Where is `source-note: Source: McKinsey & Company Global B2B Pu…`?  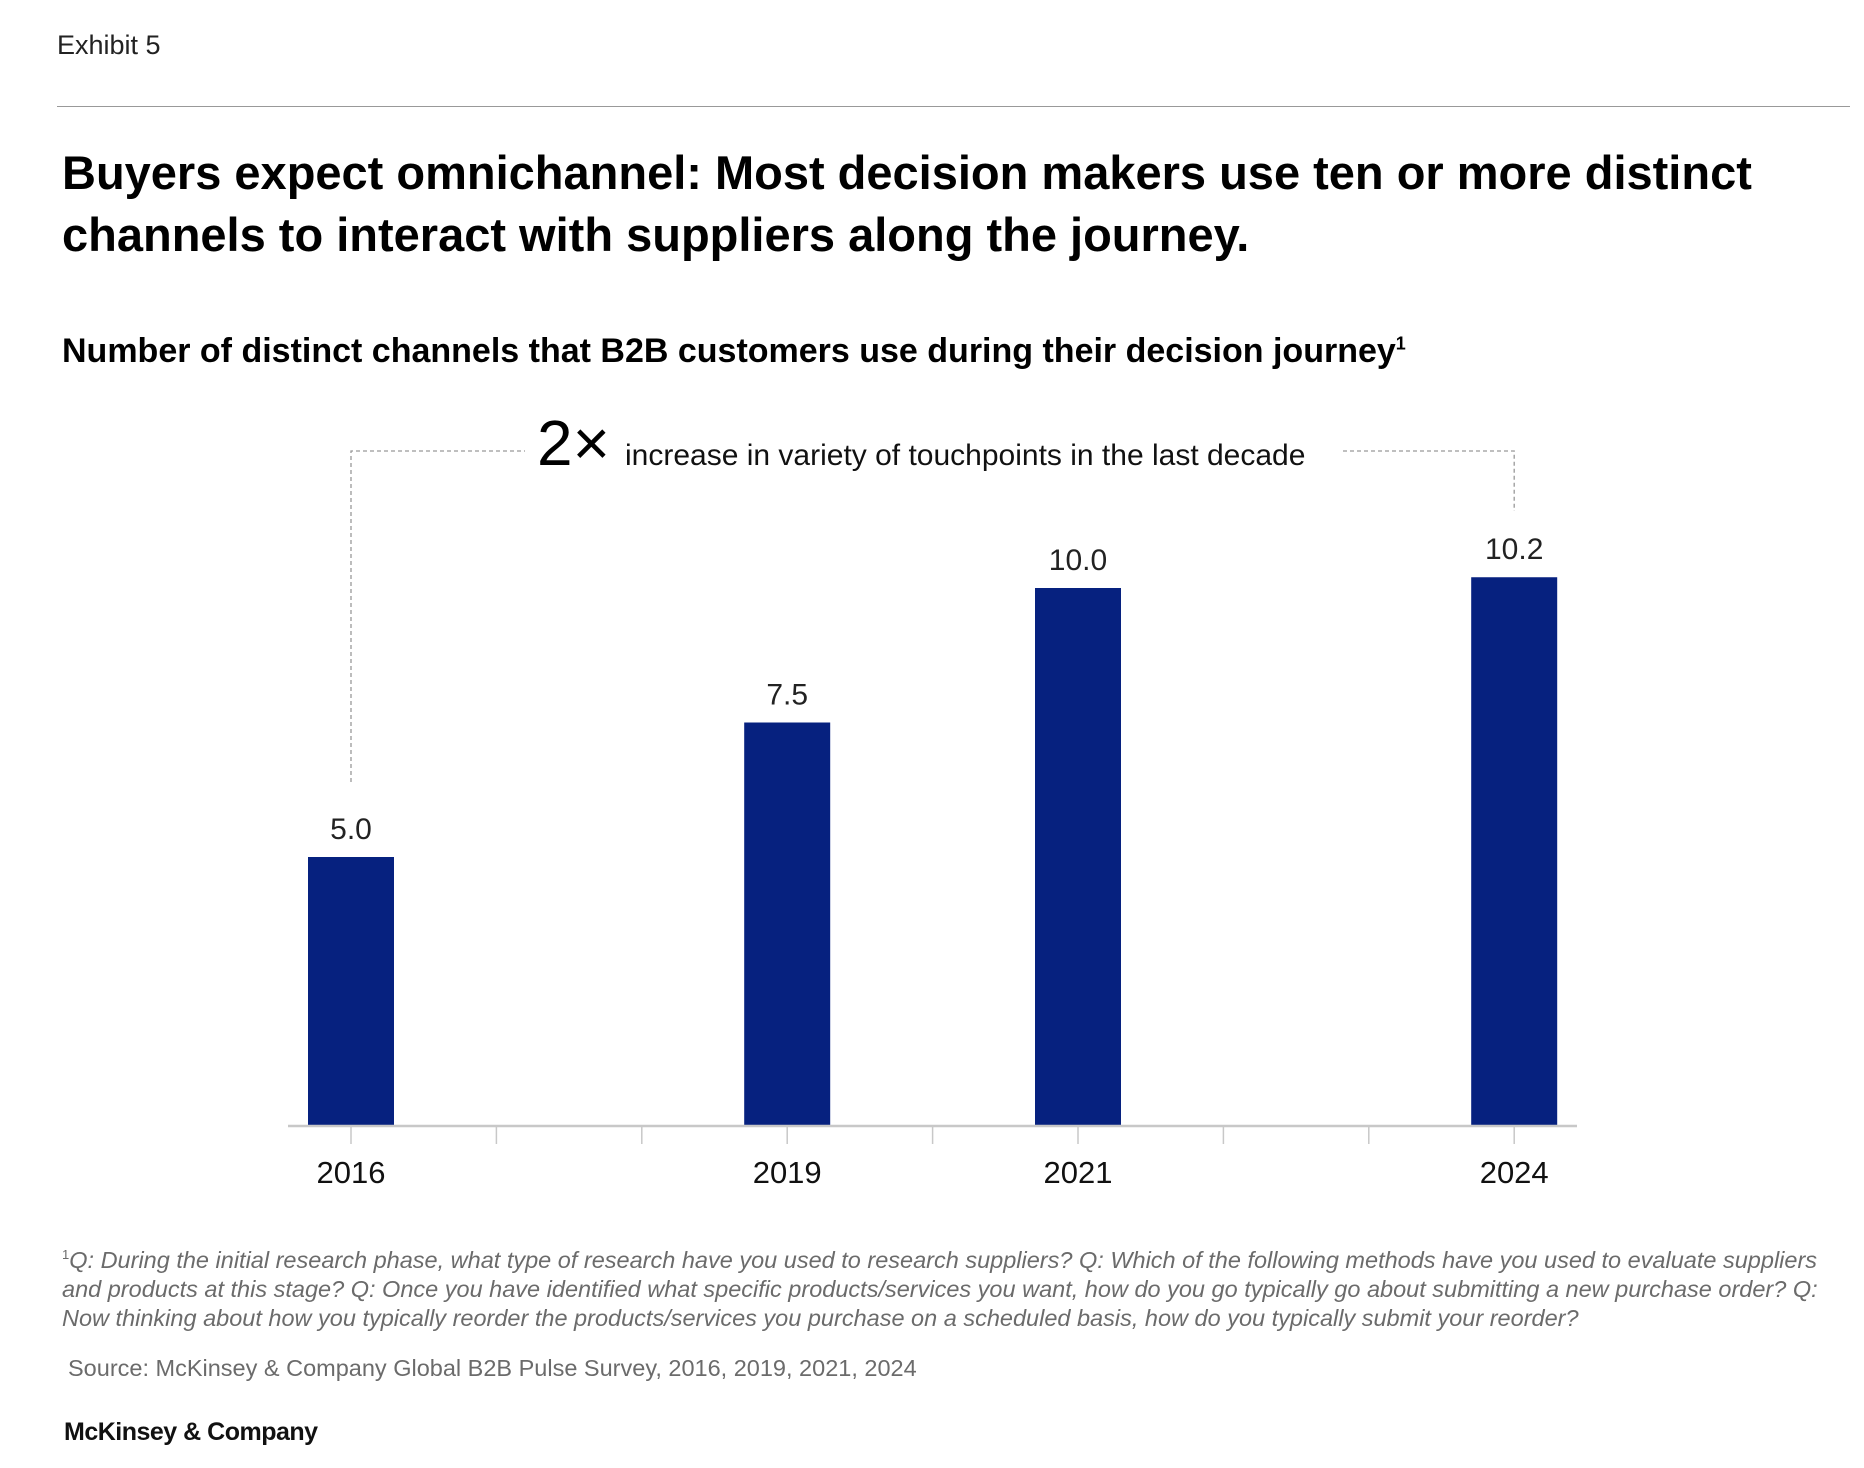
source-note: Source: McKinsey & Company Global B2B Pu… is located at coordinates (492, 1368).